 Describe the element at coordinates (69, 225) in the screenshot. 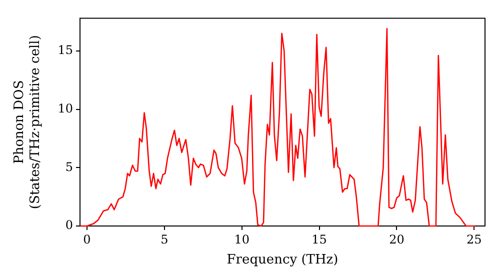

I see `y-tick-label: 0` at that location.